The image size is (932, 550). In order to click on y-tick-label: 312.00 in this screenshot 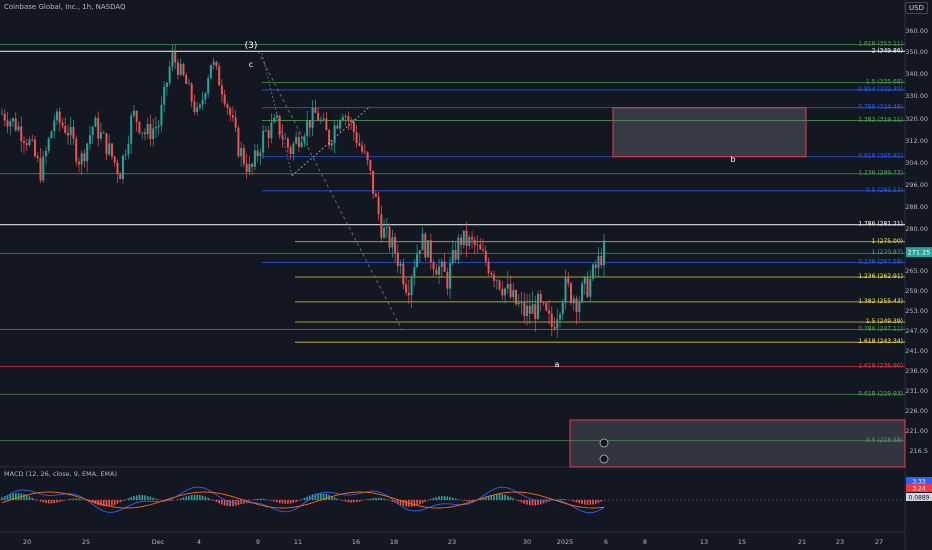, I will do `click(916, 141)`.